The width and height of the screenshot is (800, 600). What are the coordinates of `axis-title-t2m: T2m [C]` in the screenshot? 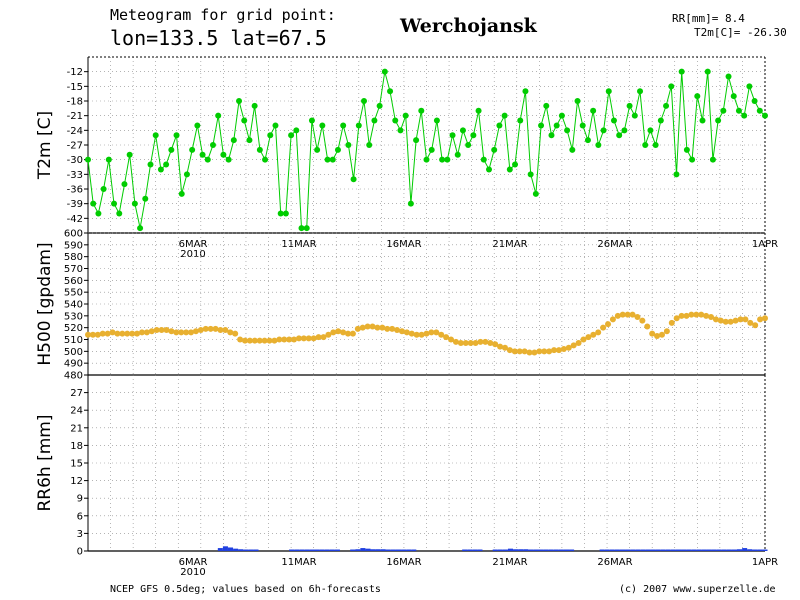 It's located at (45, 145).